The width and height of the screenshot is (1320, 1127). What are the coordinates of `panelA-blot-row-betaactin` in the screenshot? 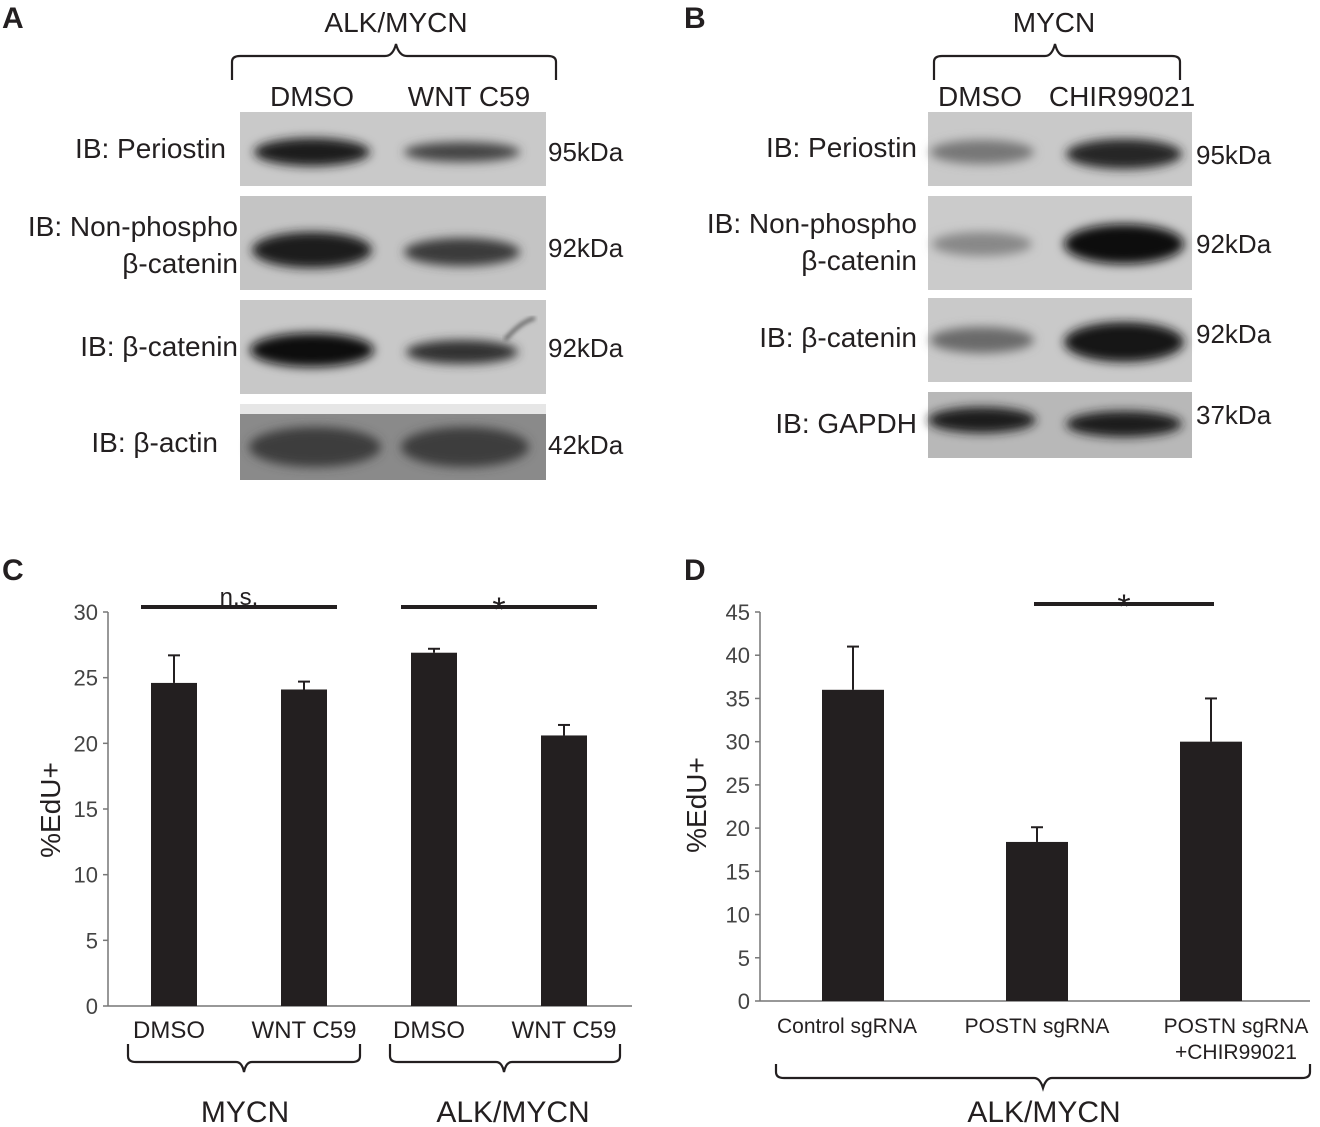 It's located at (393, 442).